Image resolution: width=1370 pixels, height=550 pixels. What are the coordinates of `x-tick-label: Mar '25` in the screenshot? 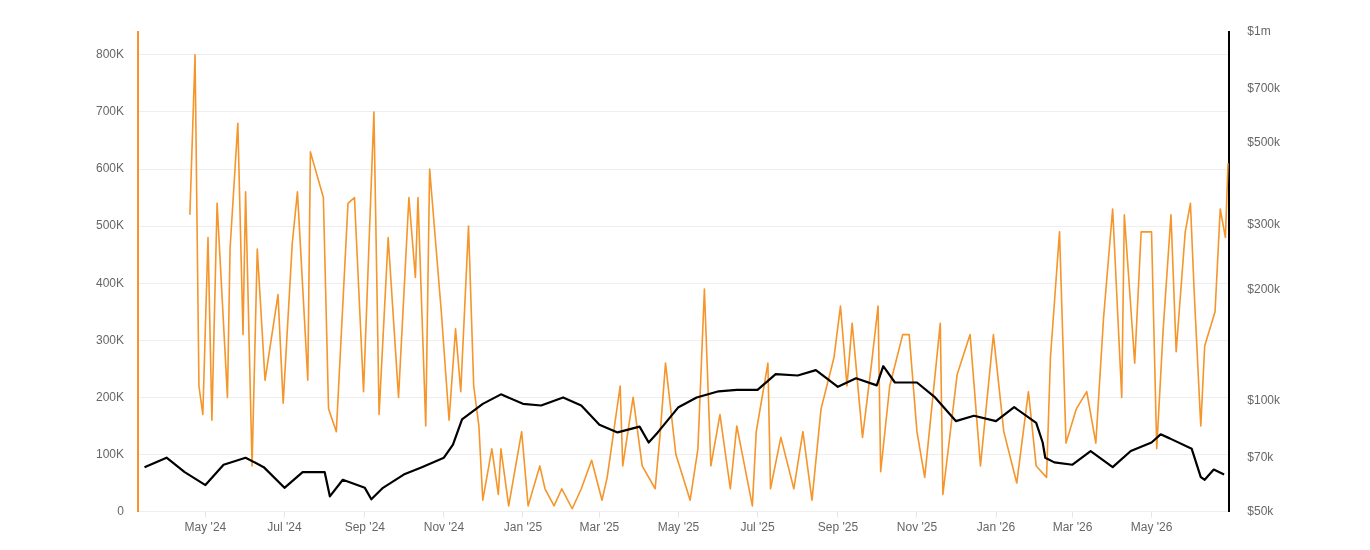 It's located at (599, 527).